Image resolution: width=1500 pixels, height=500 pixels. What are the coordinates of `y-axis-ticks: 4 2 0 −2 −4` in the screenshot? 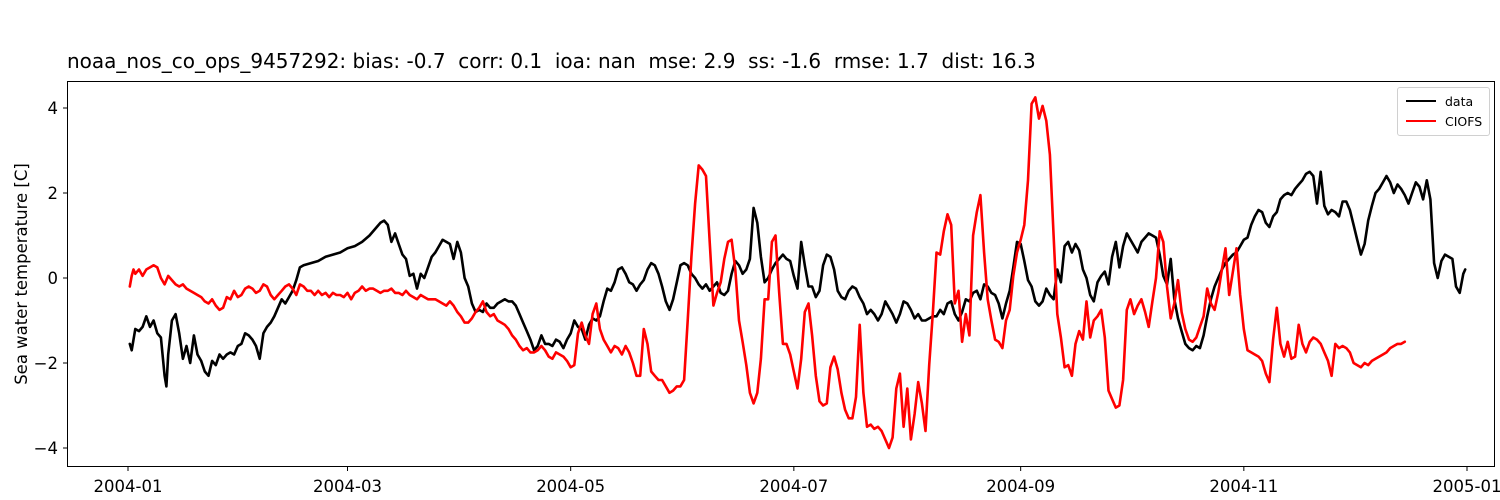 It's located at (50, 278).